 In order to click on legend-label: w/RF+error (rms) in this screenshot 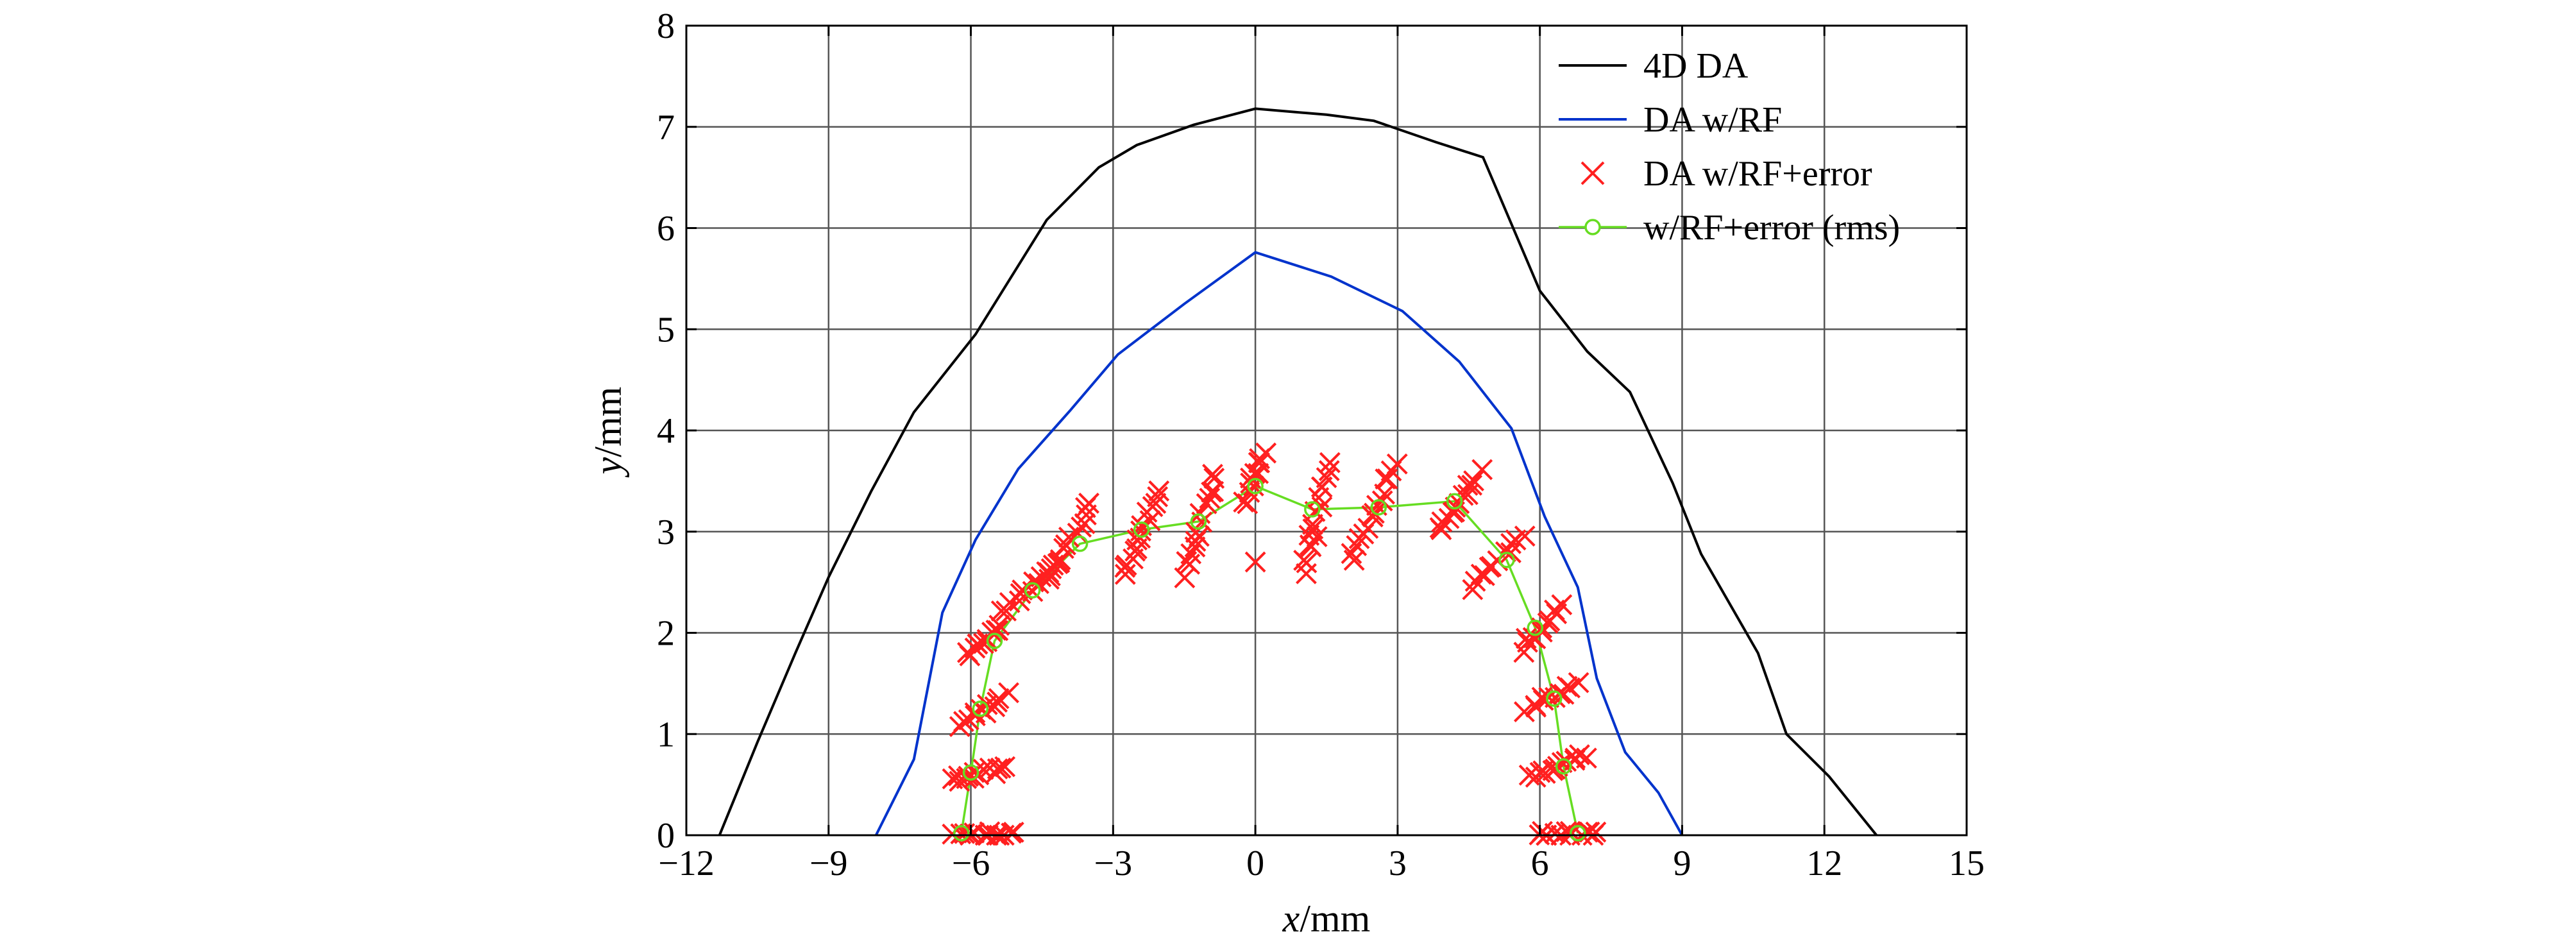, I will do `click(1771, 228)`.